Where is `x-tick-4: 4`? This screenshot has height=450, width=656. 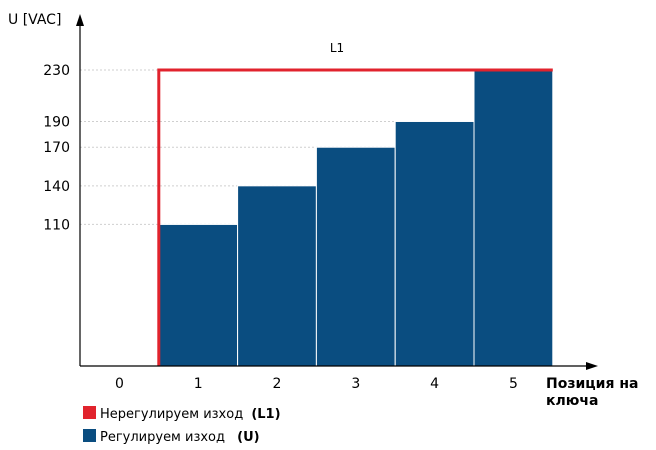
x-tick-4: 4 is located at coordinates (434, 384).